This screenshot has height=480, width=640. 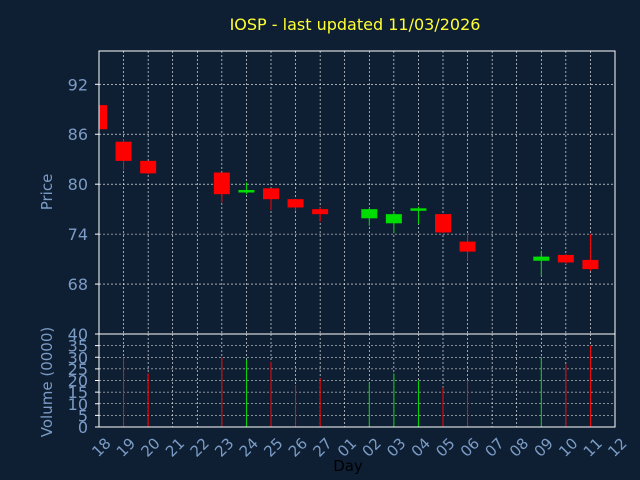 What do you see at coordinates (47, 192) in the screenshot?
I see `price-axis-label: Price` at bounding box center [47, 192].